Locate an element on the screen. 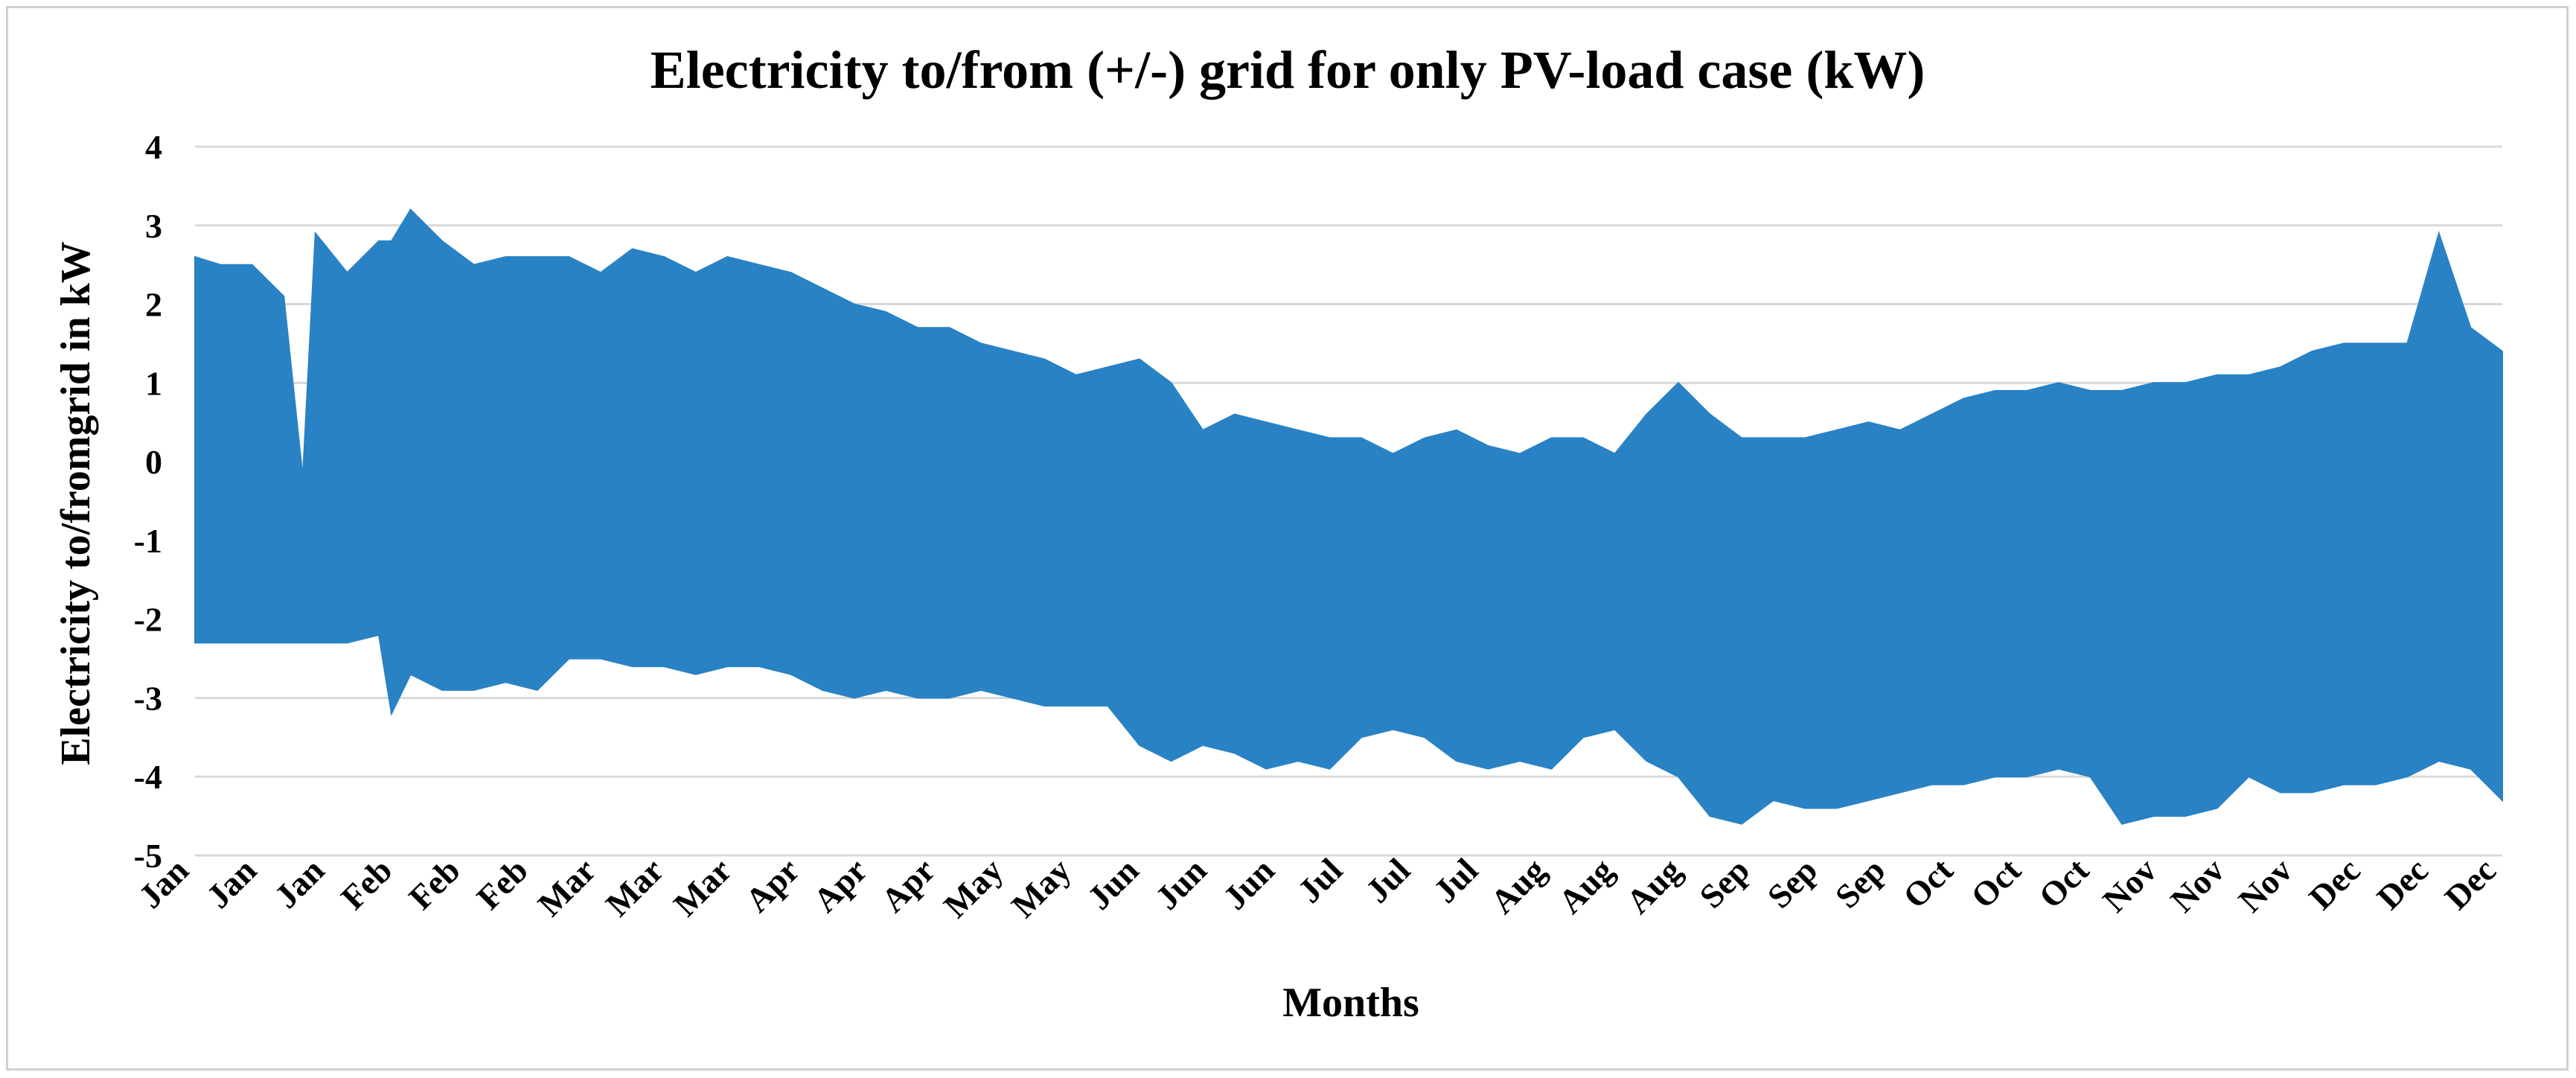  y-tick-label: -1 is located at coordinates (148, 541).